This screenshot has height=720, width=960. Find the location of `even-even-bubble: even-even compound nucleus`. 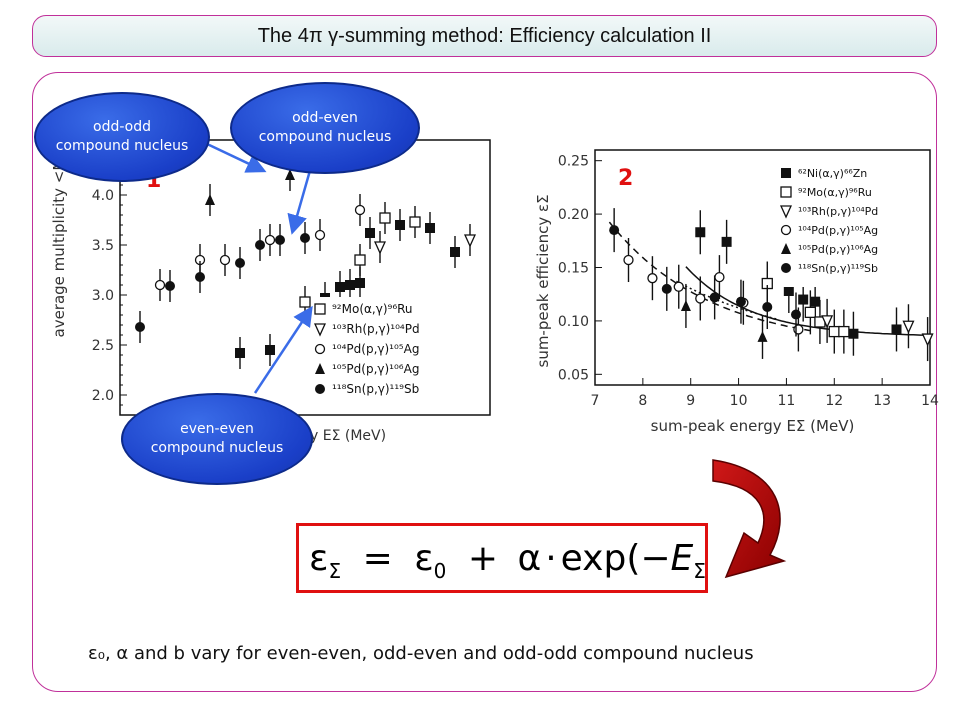

even-even-bubble: even-even compound nucleus is located at coordinates (217, 439).